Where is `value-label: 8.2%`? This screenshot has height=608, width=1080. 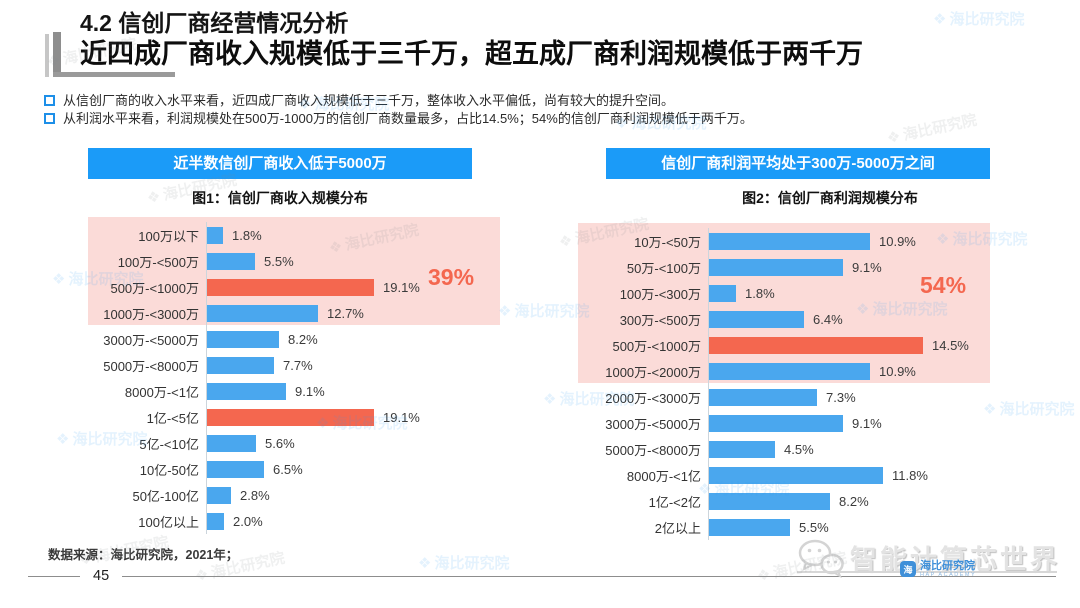
value-label: 8.2% is located at coordinates (303, 339).